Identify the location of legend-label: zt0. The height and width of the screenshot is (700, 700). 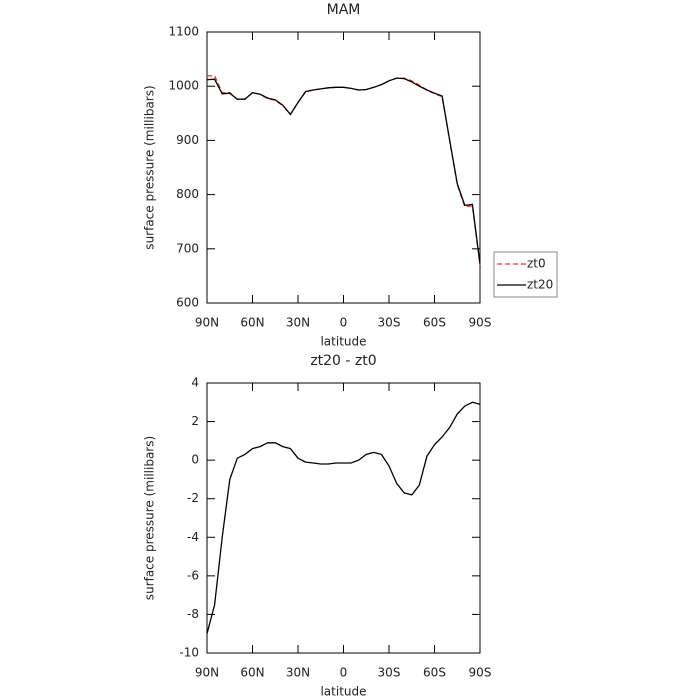
(536, 264).